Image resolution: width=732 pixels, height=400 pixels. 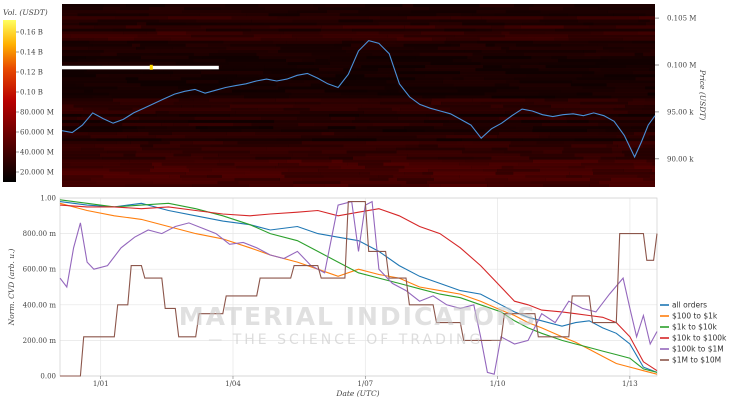 I want to click on colorbar-gradient, so click(x=9, y=101).